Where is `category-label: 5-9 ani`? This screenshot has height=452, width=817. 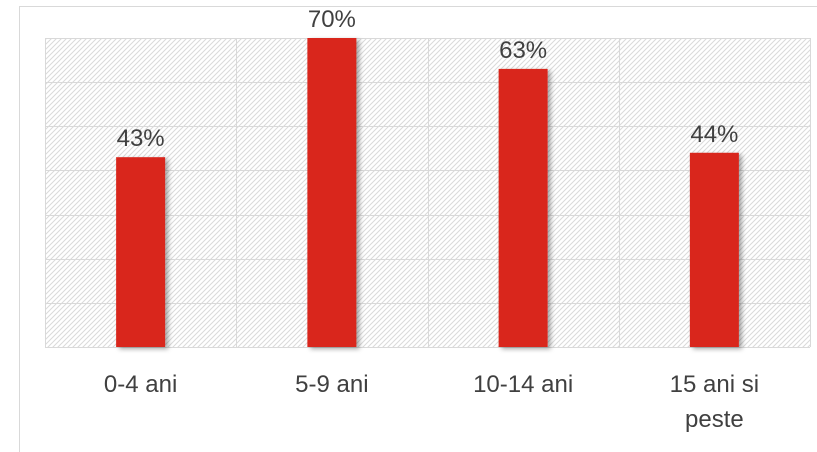
category-label: 5-9 ani is located at coordinates (331, 384).